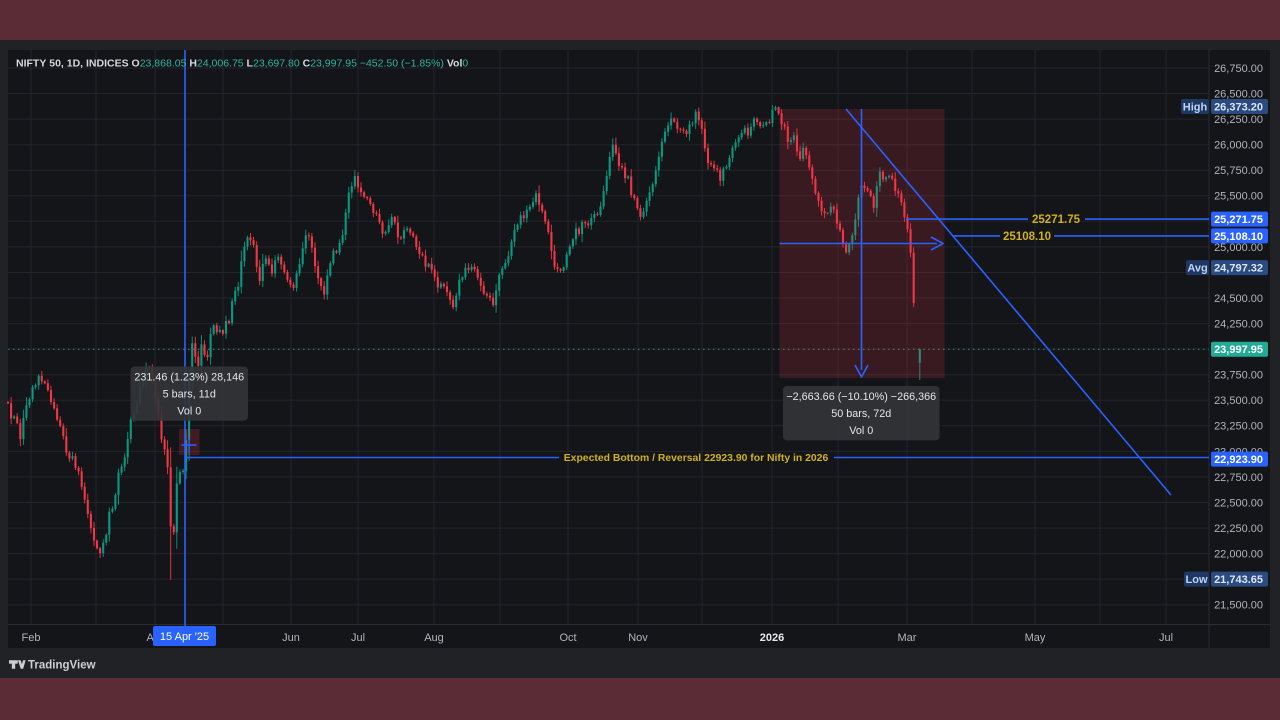  I want to click on svg-text: 2026, so click(772, 638).